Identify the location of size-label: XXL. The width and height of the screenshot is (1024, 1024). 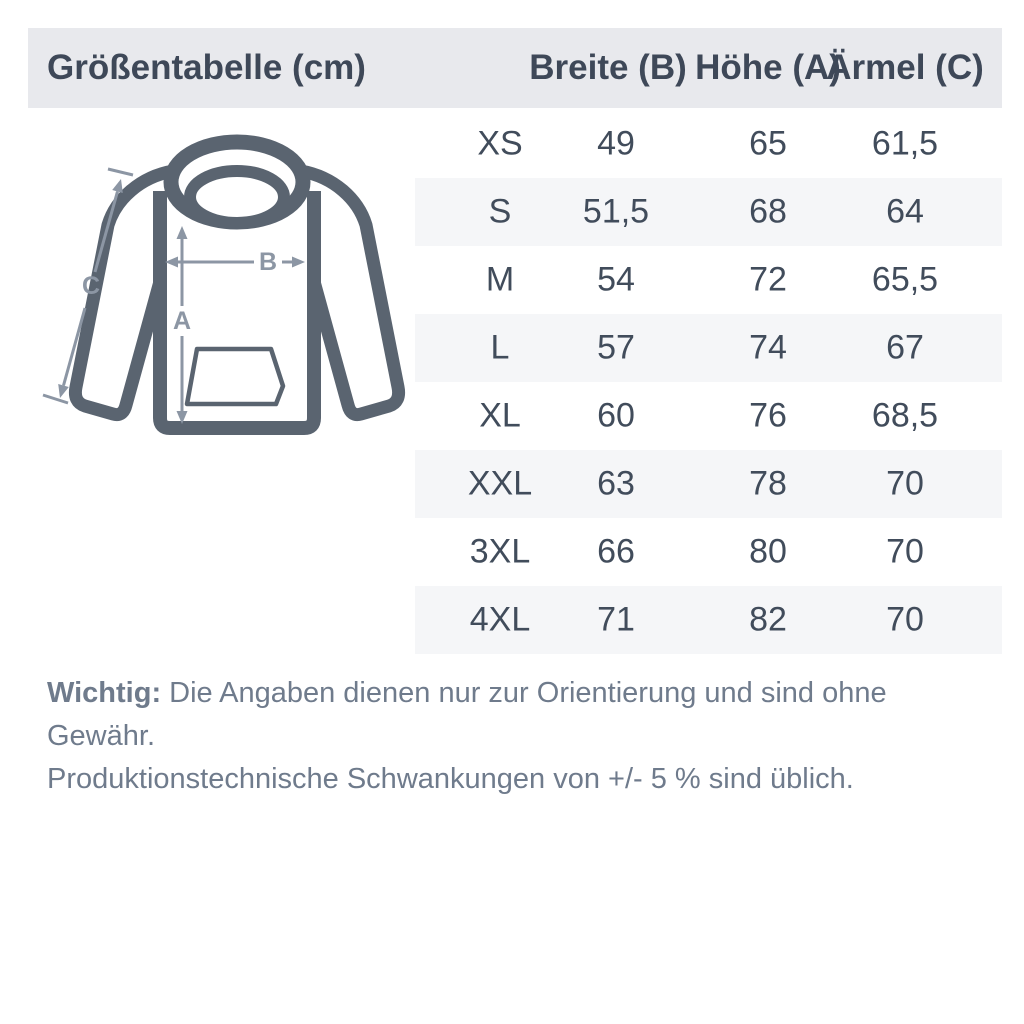
(500, 483).